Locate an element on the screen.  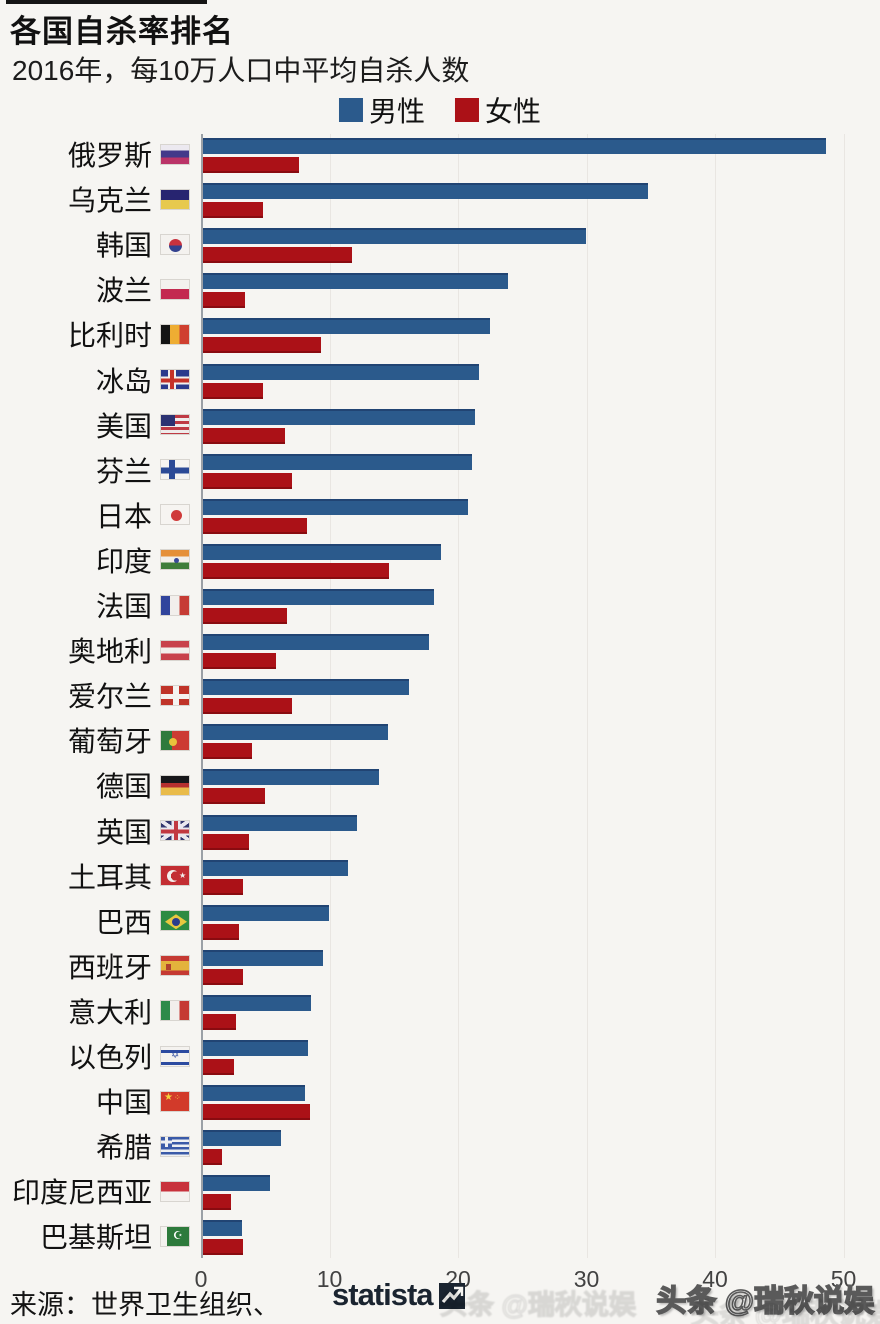
country-label: 法国 is located at coordinates (123, 606).